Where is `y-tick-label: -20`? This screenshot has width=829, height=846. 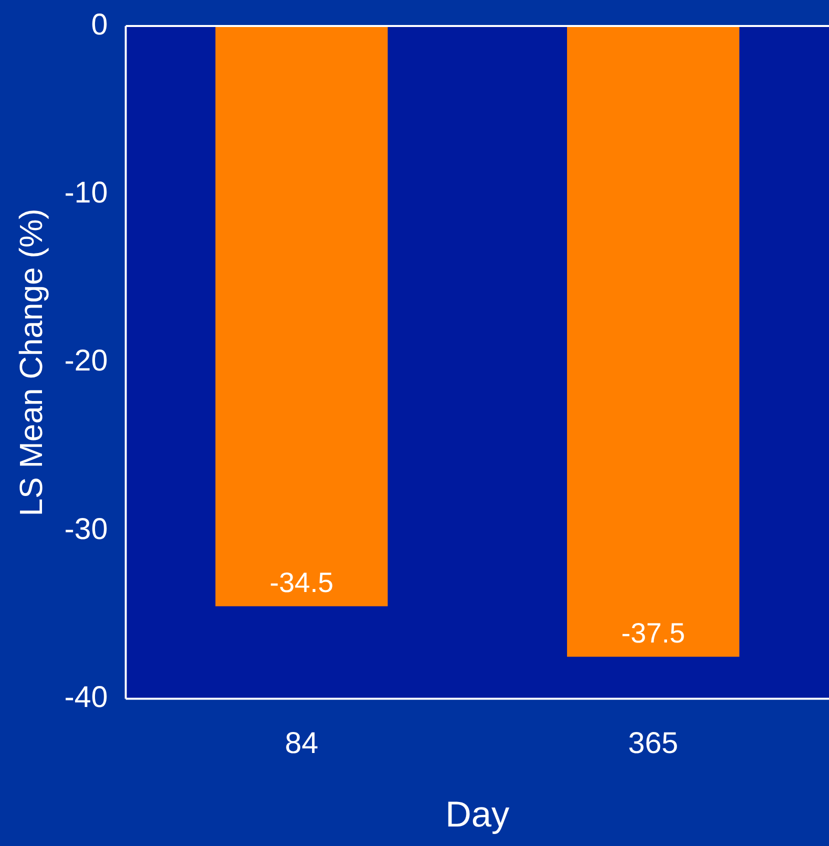 y-tick-label: -20 is located at coordinates (86, 361).